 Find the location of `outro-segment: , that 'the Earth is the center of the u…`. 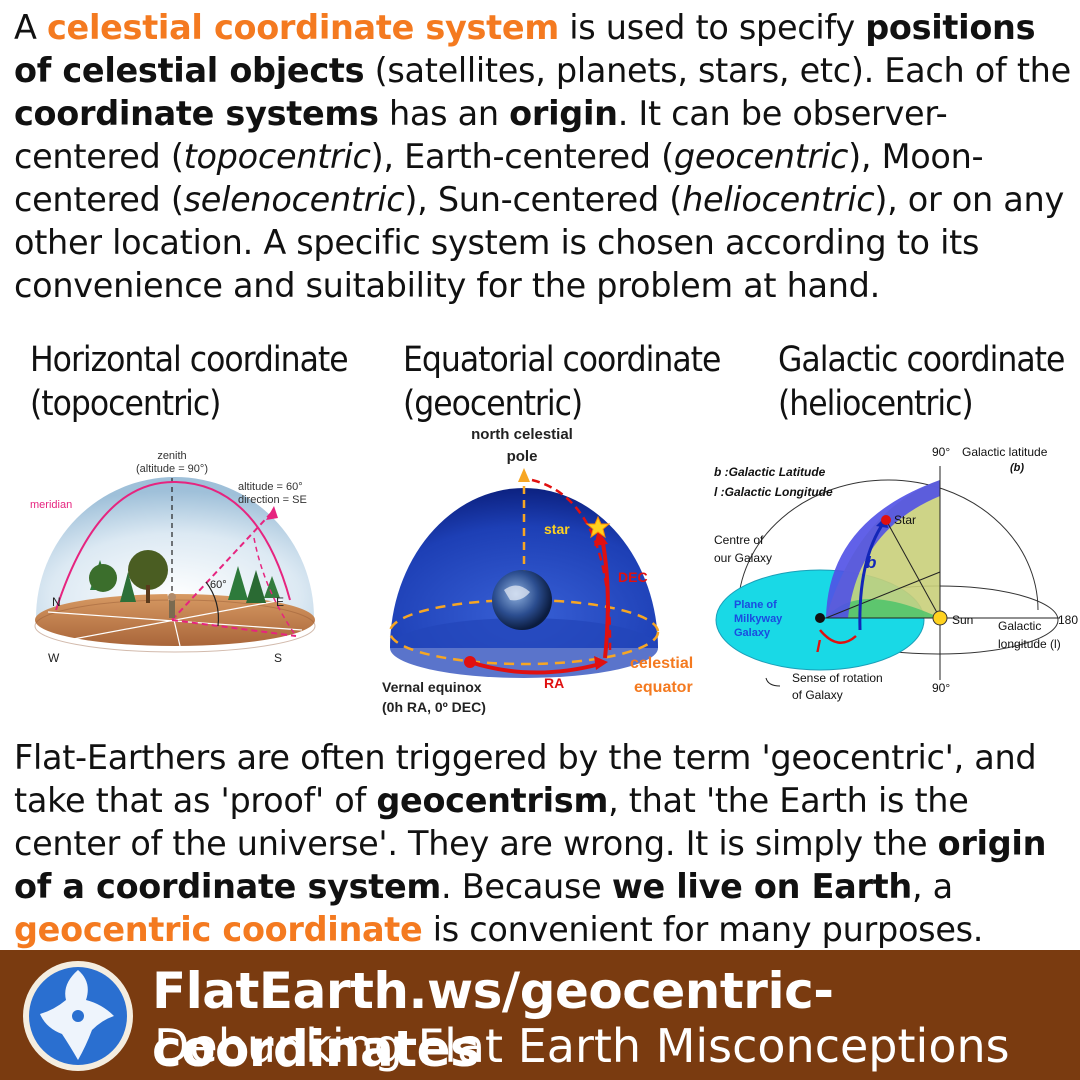

outro-segment: , that 'the Earth is the center of the u… is located at coordinates (491, 822).